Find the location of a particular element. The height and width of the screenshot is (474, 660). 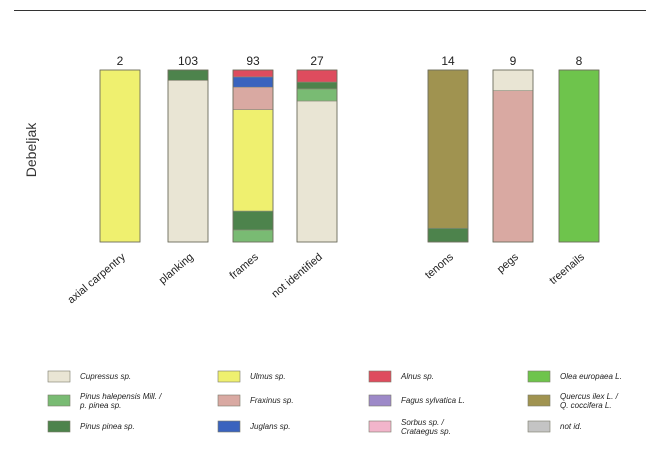

count-label-4: 14 is located at coordinates (448, 61).